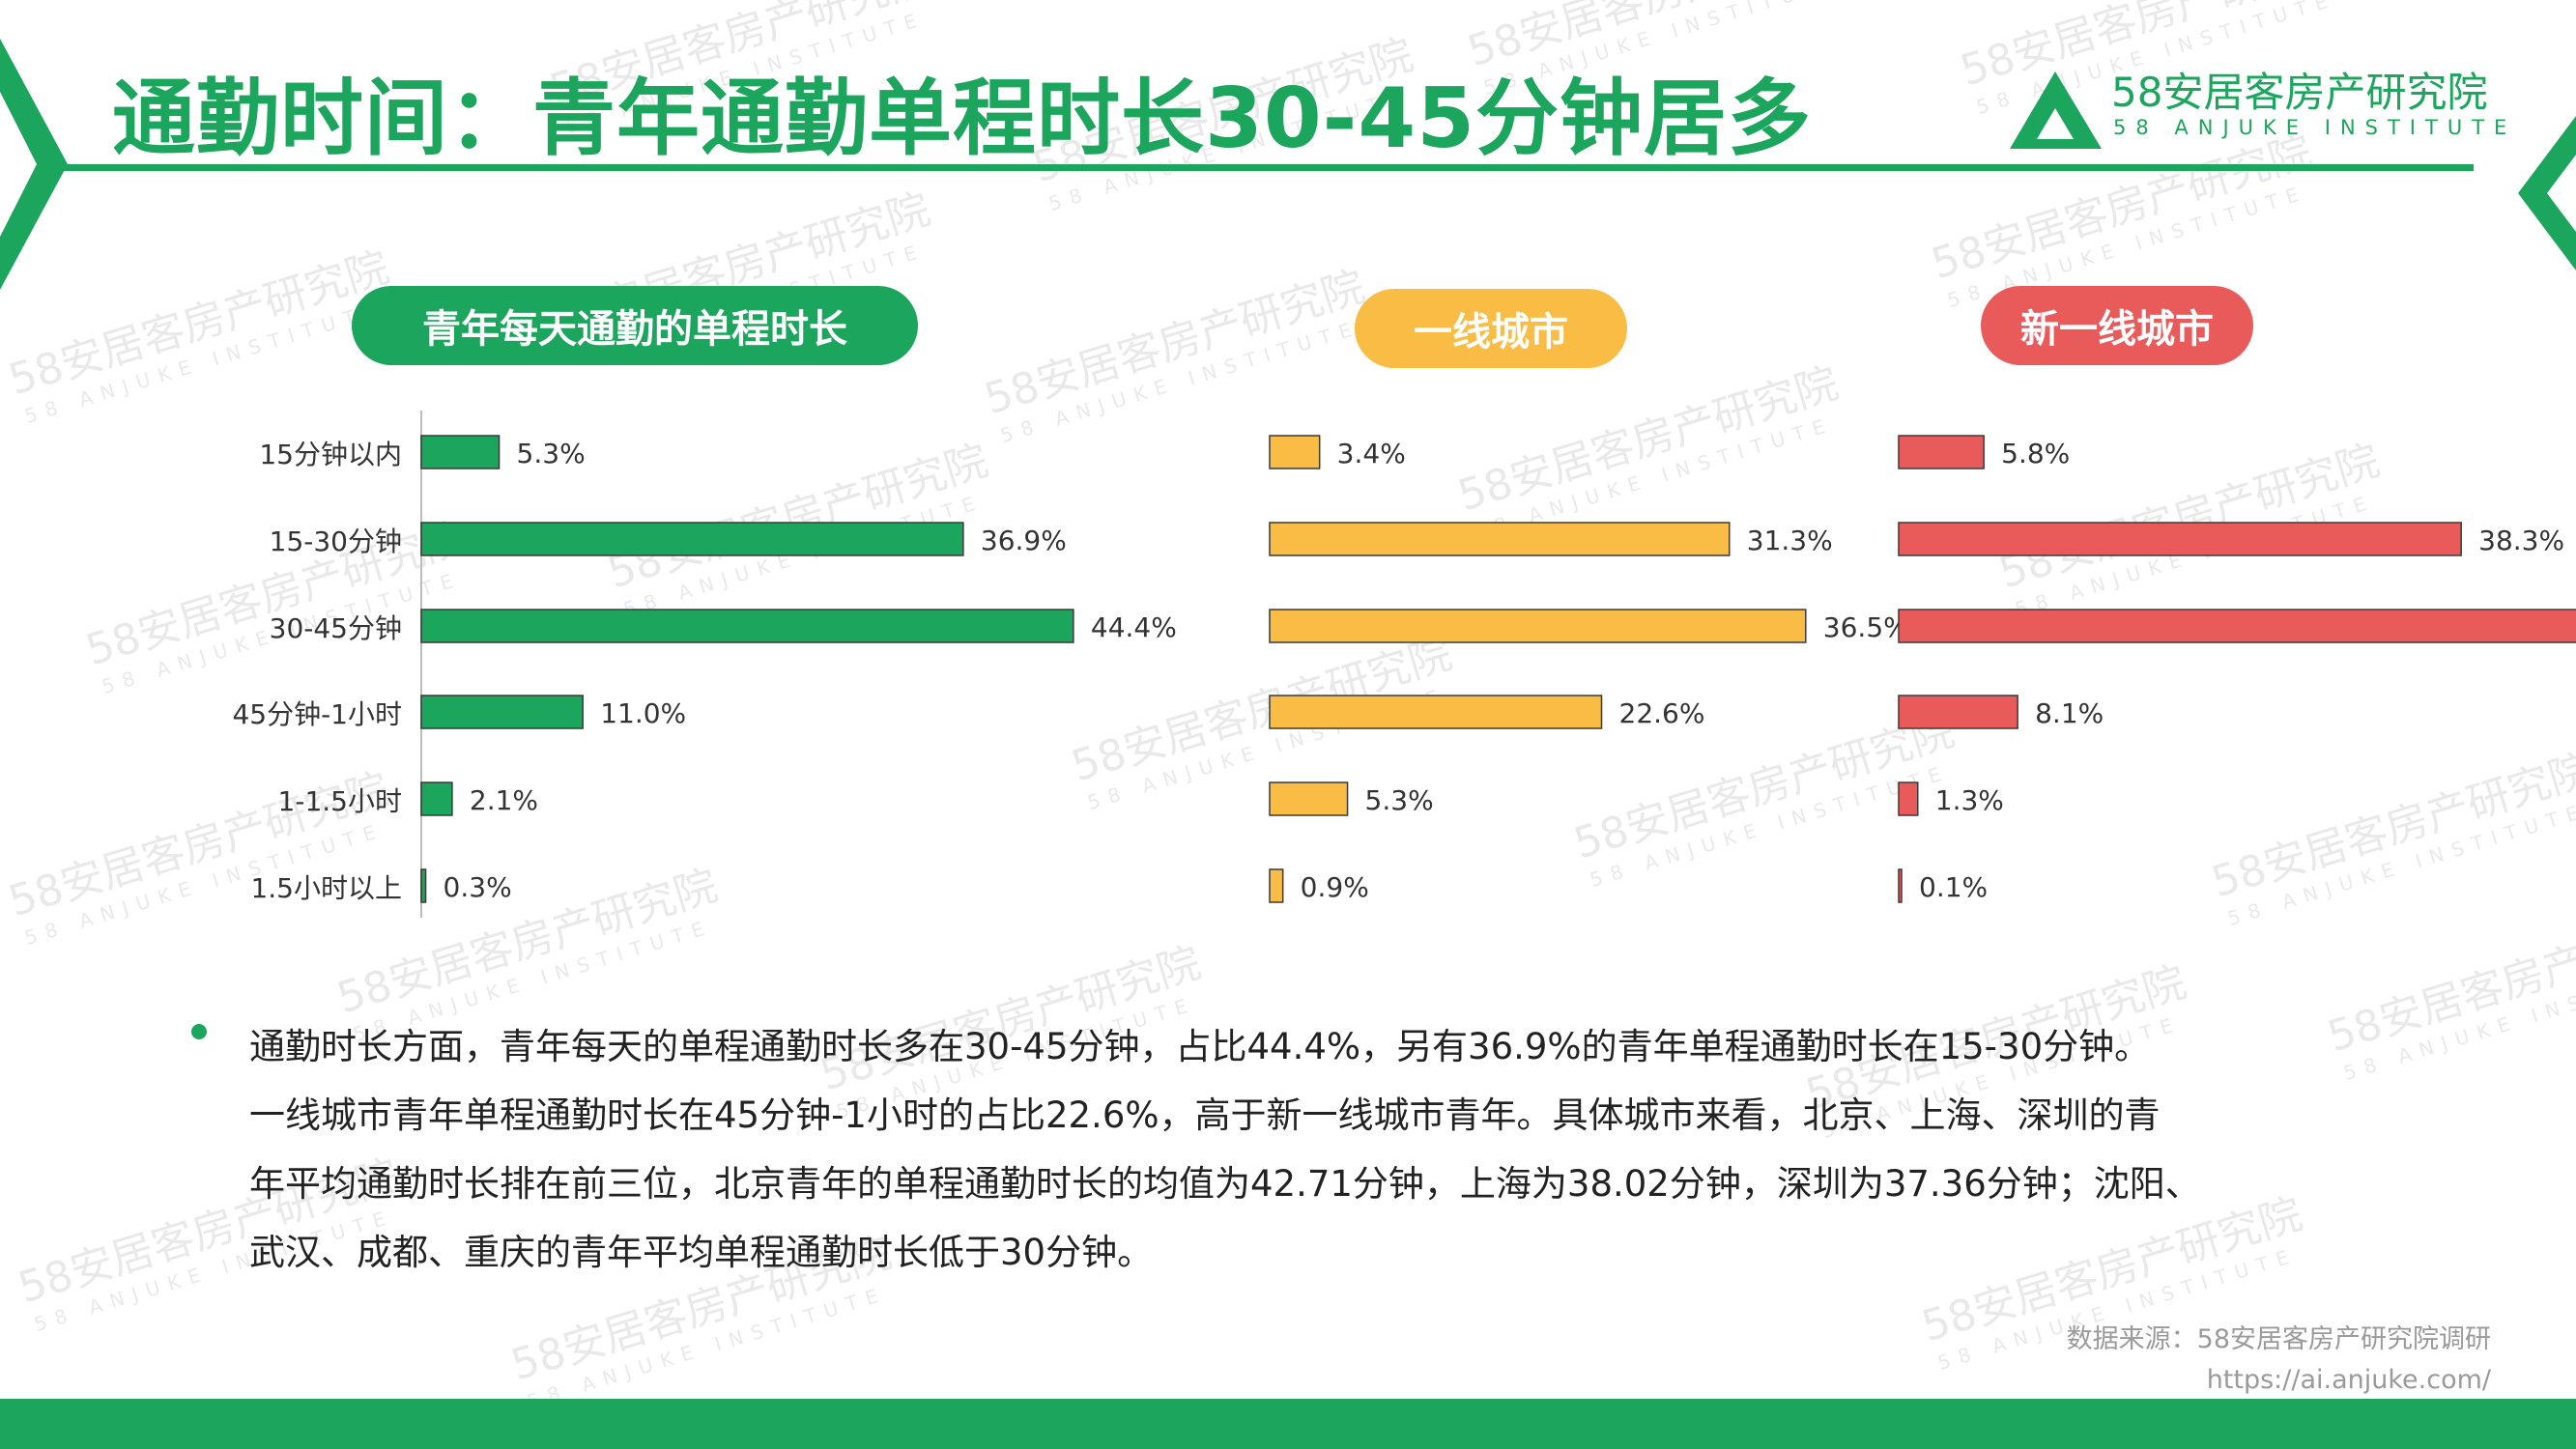  What do you see at coordinates (1372, 453) in the screenshot?
I see `value-label: 3.4%` at bounding box center [1372, 453].